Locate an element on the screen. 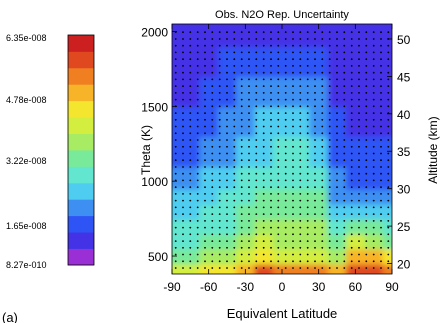 The image size is (446, 323). y-left-tick-label: 1000 is located at coordinates (154, 182).